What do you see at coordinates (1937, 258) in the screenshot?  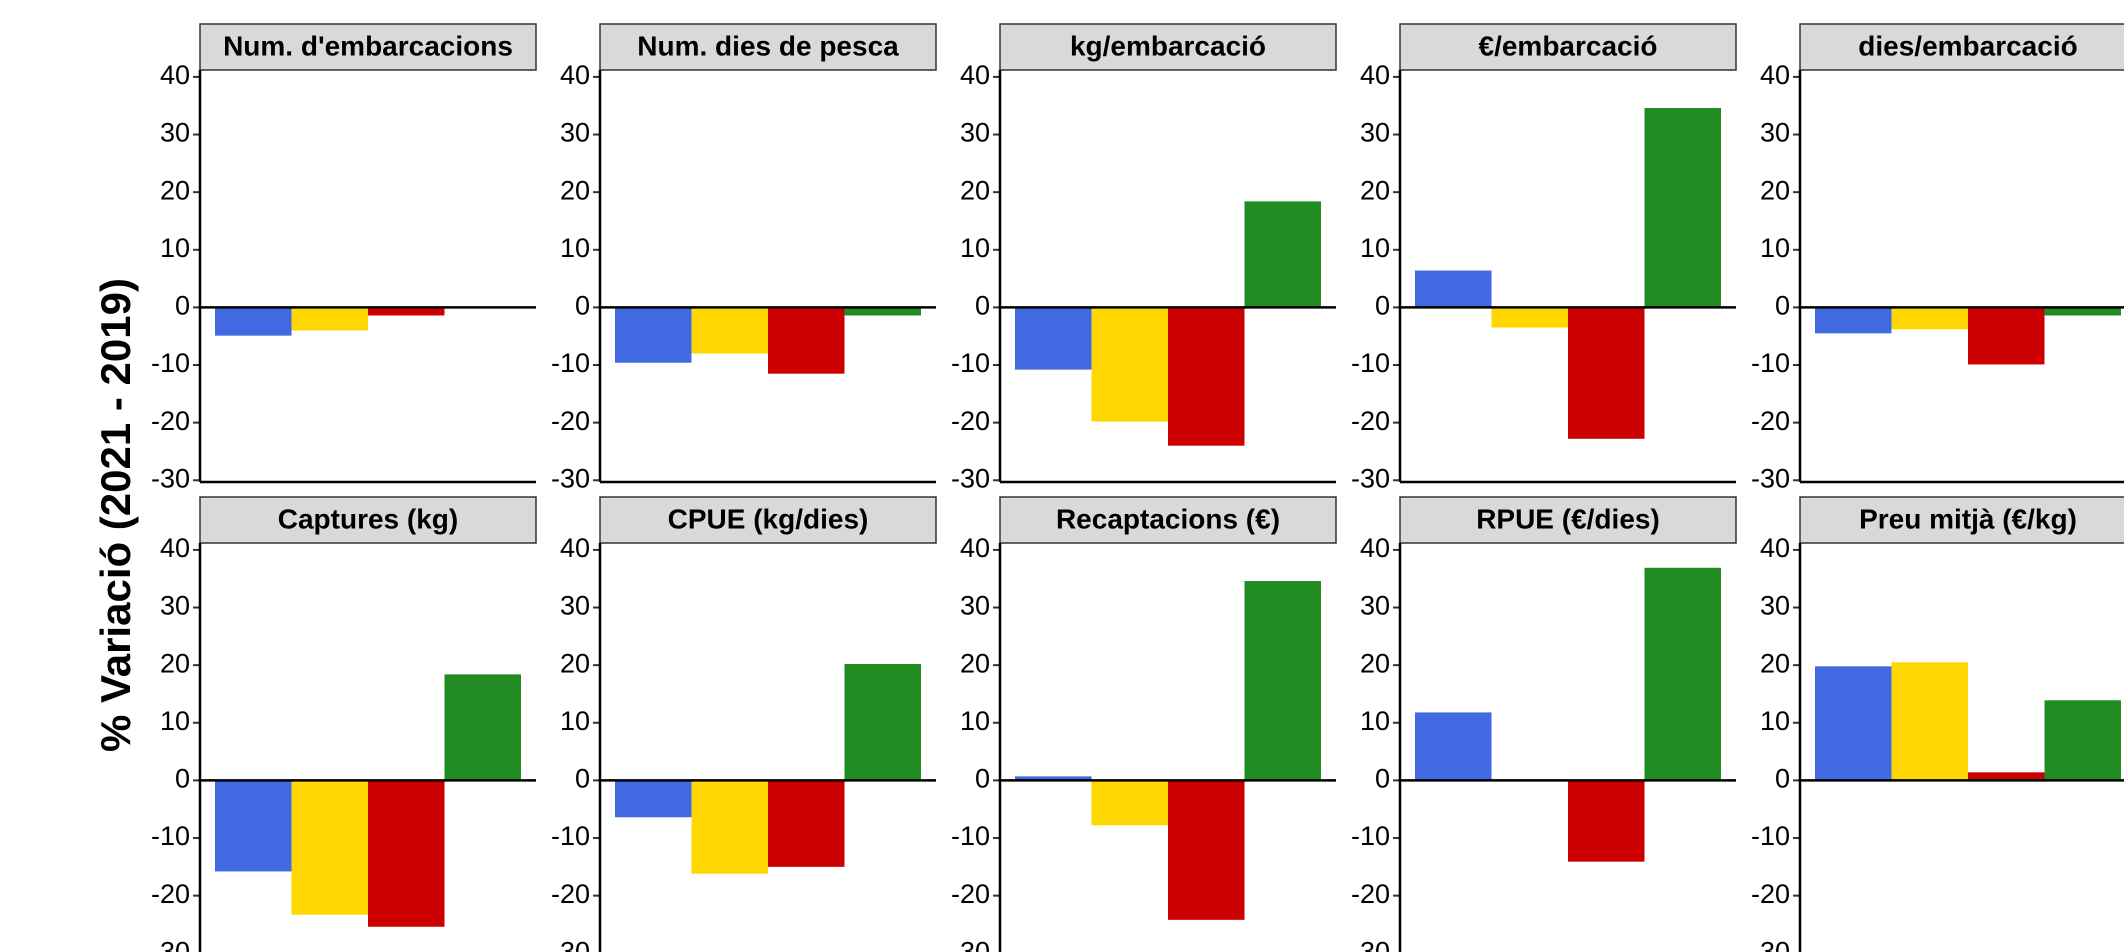 I see `panel: dies/embarcació -30 -20 -10 0 10 20 30 40` at bounding box center [1937, 258].